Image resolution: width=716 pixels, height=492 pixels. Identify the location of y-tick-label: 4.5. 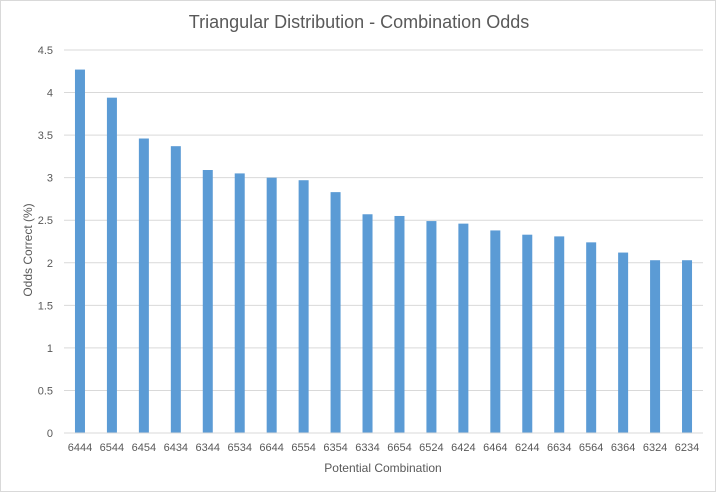
(45, 51).